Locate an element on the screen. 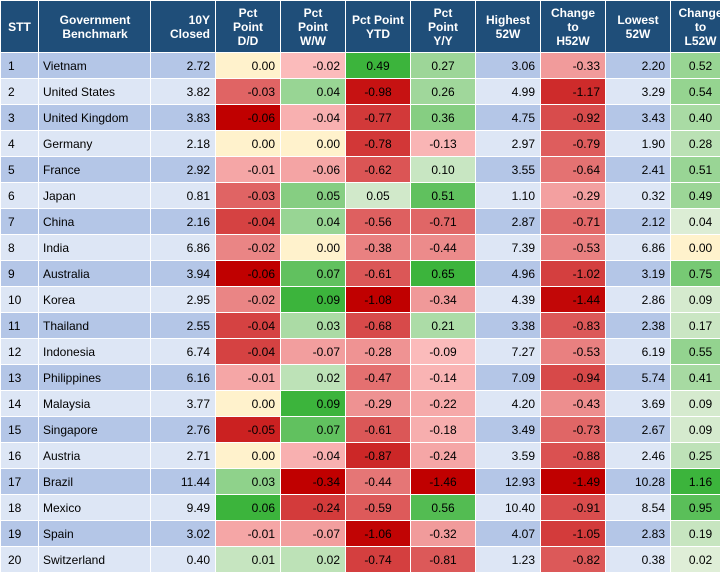  cell-highest-52w: 4.39 is located at coordinates (508, 299).